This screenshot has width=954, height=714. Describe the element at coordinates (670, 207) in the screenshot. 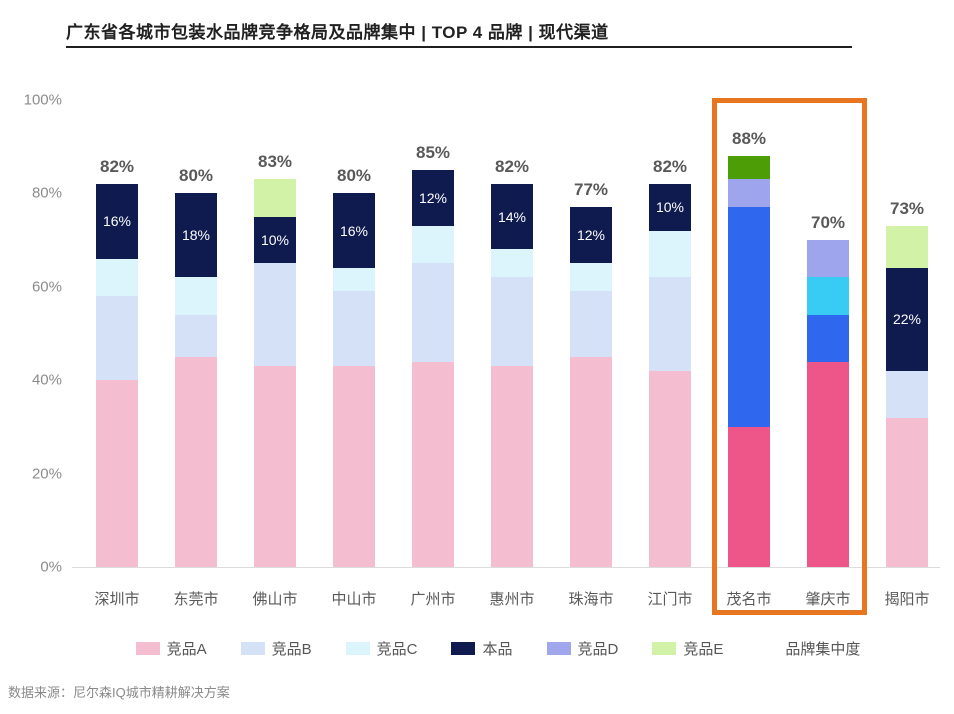

I see `bar-segment-本品-江门市: 10%` at that location.